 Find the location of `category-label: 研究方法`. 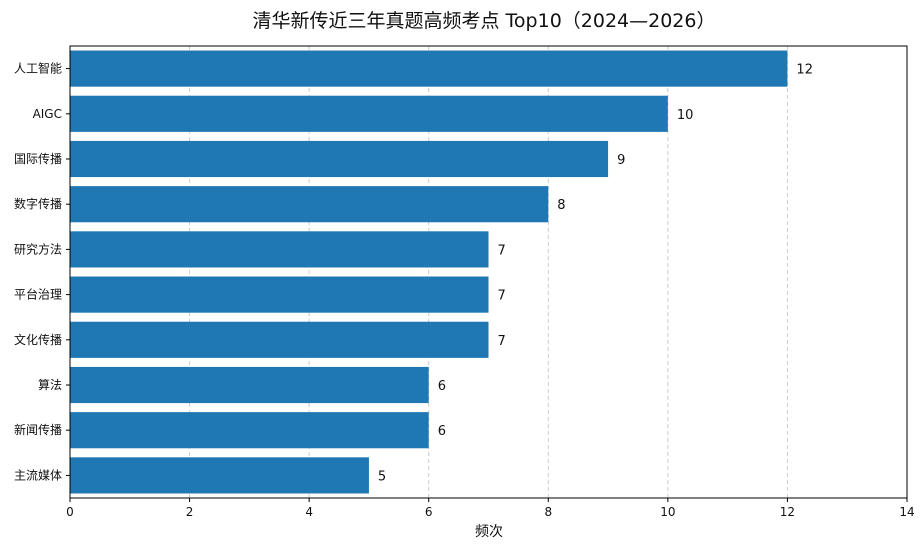

category-label: 研究方法 is located at coordinates (38, 248).